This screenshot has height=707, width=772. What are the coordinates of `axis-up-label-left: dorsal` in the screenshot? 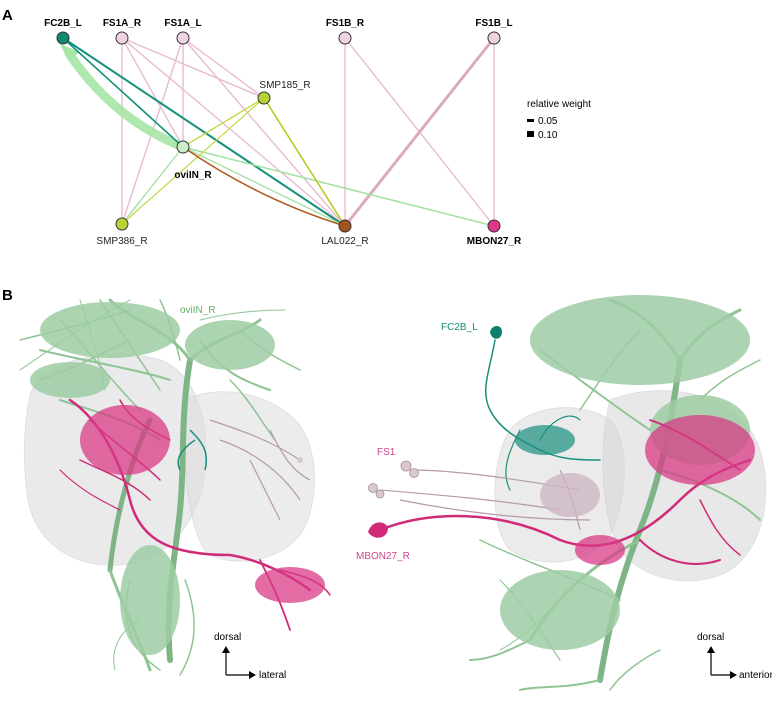 It's located at (227, 637).